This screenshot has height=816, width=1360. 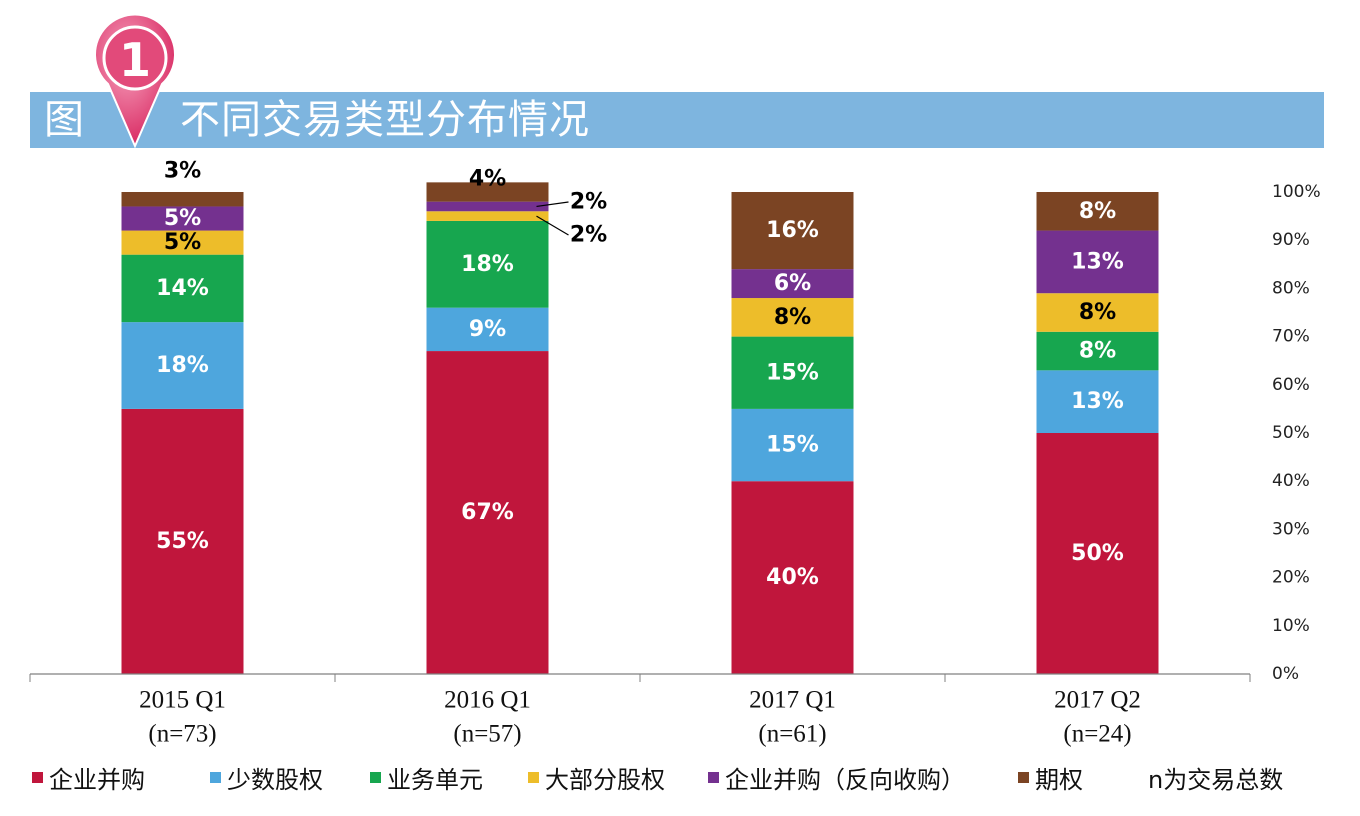 I want to click on data-label: 6%, so click(x=792, y=283).